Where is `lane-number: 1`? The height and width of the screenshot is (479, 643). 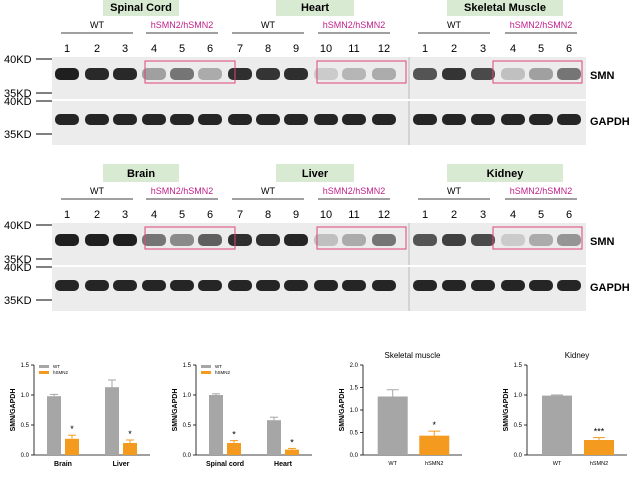
lane-number: 1 is located at coordinates (67, 49).